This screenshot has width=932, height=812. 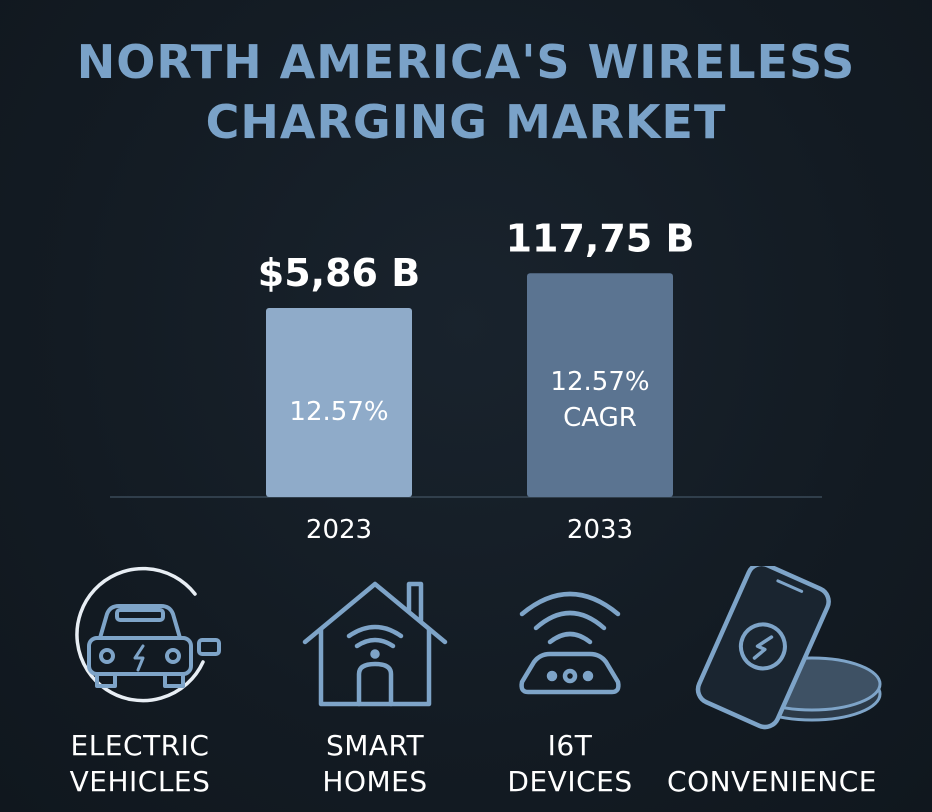 I want to click on smart-home-icon, so click(x=375, y=644).